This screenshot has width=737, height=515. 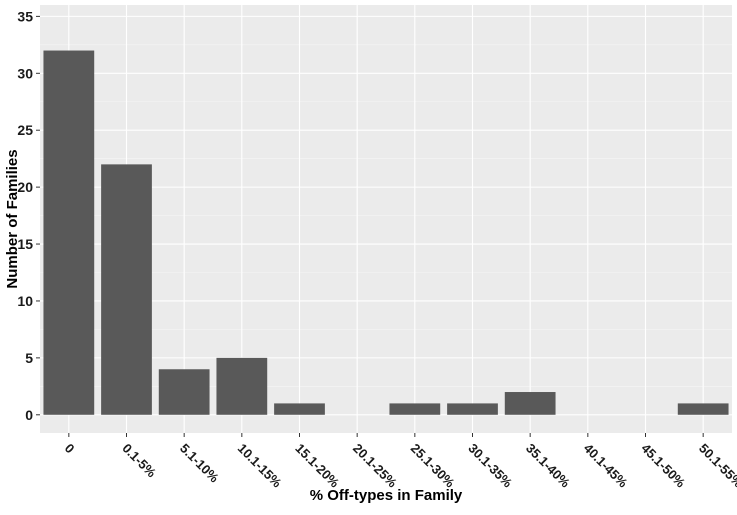 What do you see at coordinates (25, 130) in the screenshot?
I see `y-tick-label: 25` at bounding box center [25, 130].